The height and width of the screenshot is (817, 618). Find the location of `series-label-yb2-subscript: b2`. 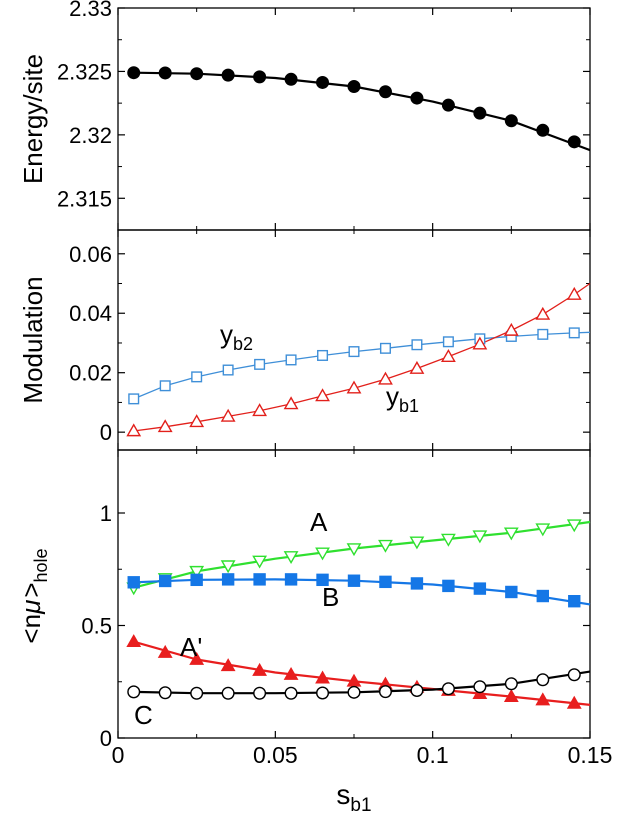

series-label-yb2-subscript: b2 is located at coordinates (243, 344).